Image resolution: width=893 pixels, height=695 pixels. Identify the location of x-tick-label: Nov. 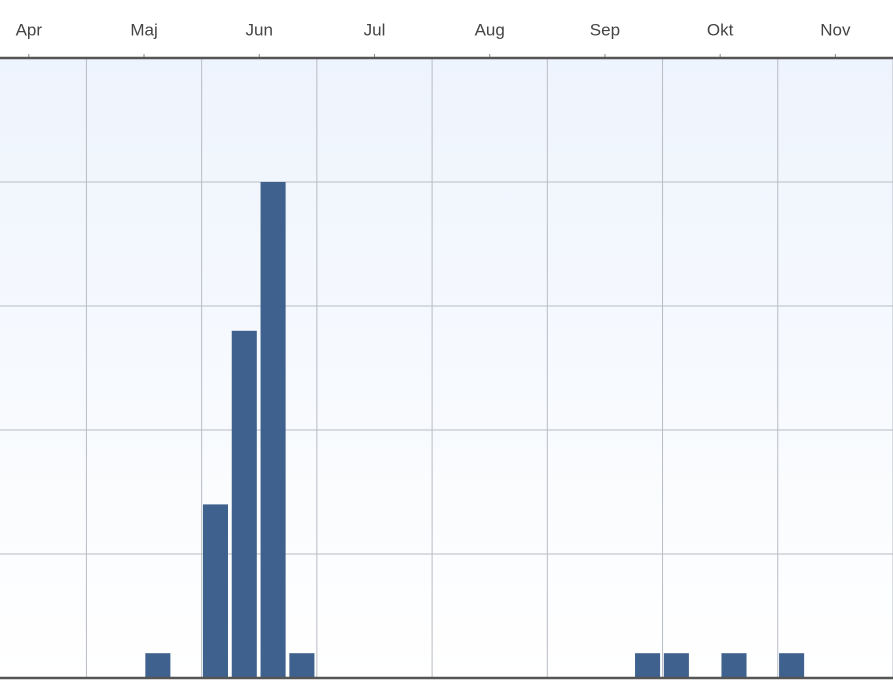
(835, 29).